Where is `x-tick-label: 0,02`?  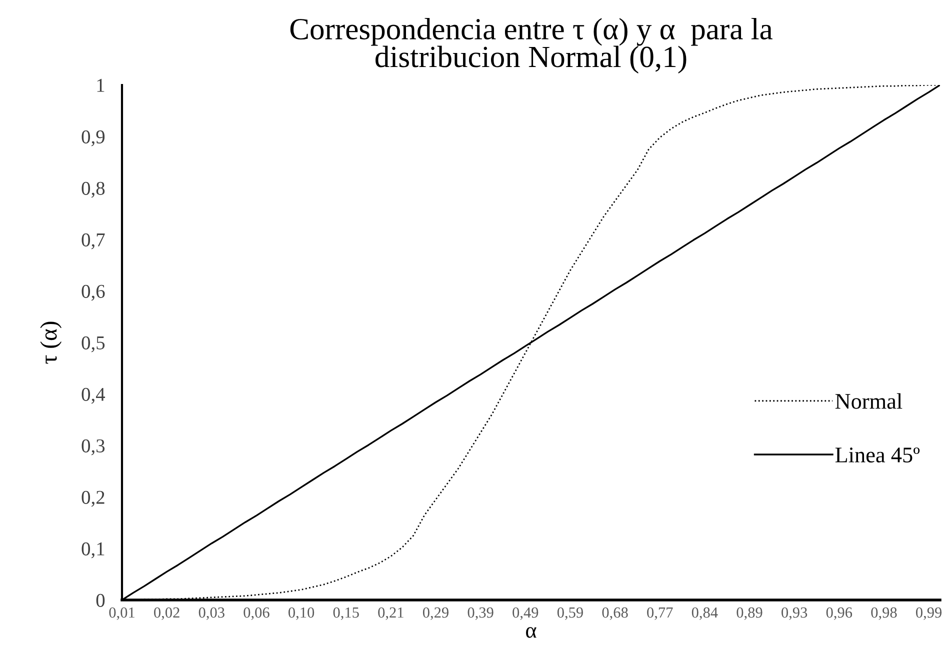 x-tick-label: 0,02 is located at coordinates (167, 613).